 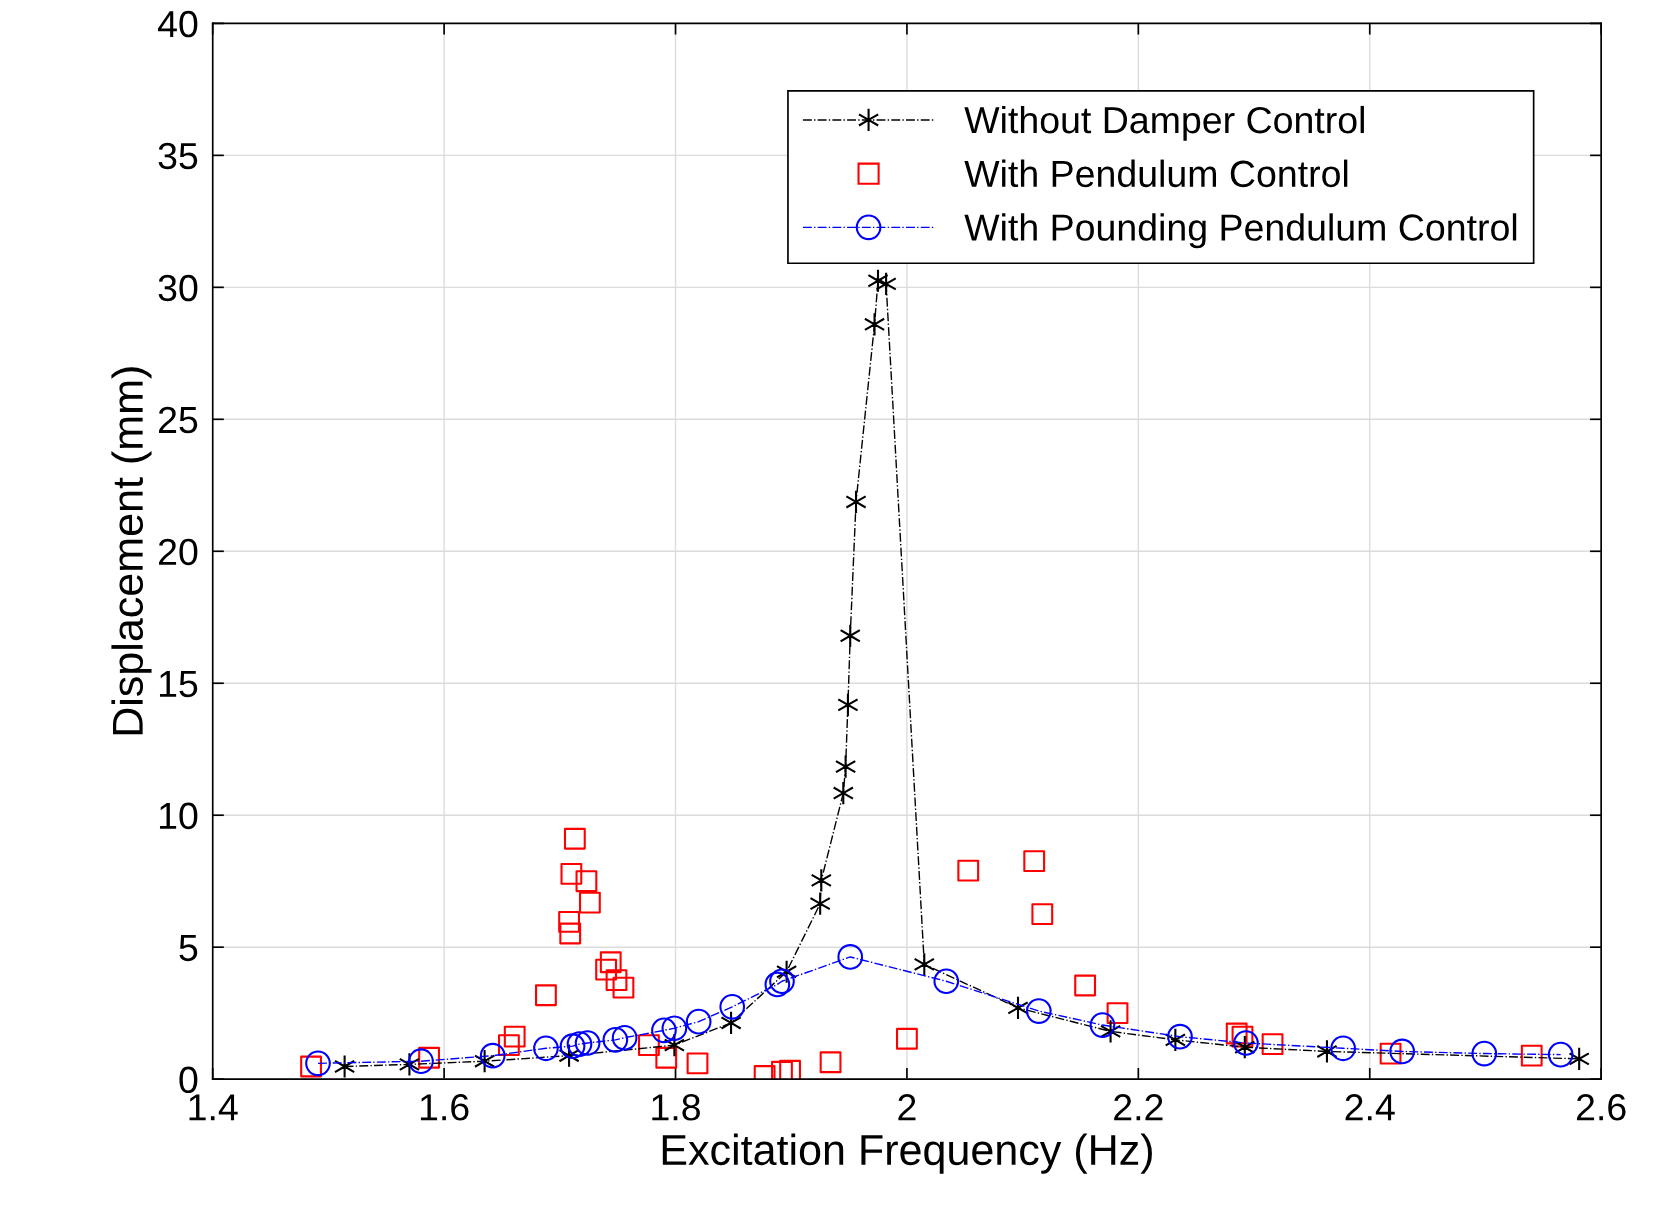 What do you see at coordinates (1138, 1107) in the screenshot?
I see `x-tick-label: 2.2` at bounding box center [1138, 1107].